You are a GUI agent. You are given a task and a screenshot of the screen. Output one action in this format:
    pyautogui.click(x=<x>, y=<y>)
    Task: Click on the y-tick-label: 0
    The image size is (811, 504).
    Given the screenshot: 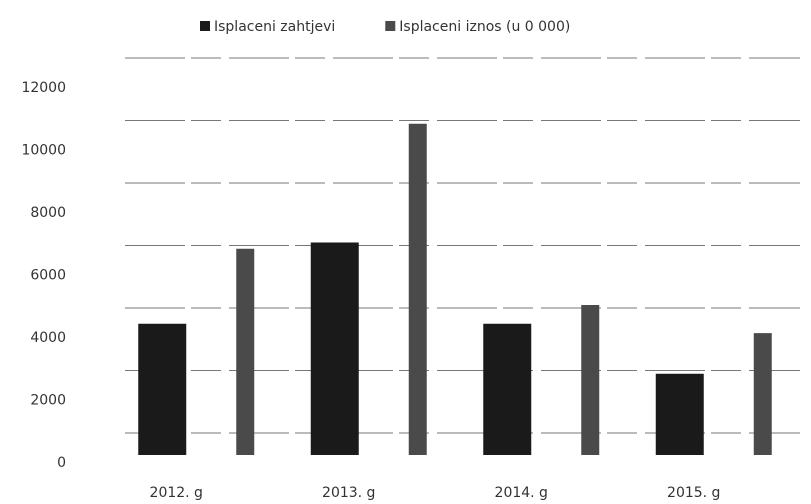 What is the action you would take?
    pyautogui.click(x=61, y=463)
    